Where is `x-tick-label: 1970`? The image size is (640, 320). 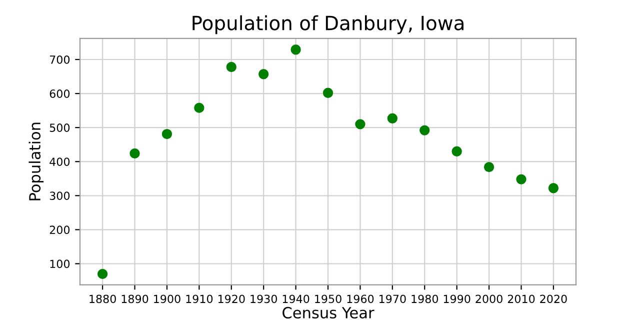 x-tick-label: 1970 is located at coordinates (392, 299).